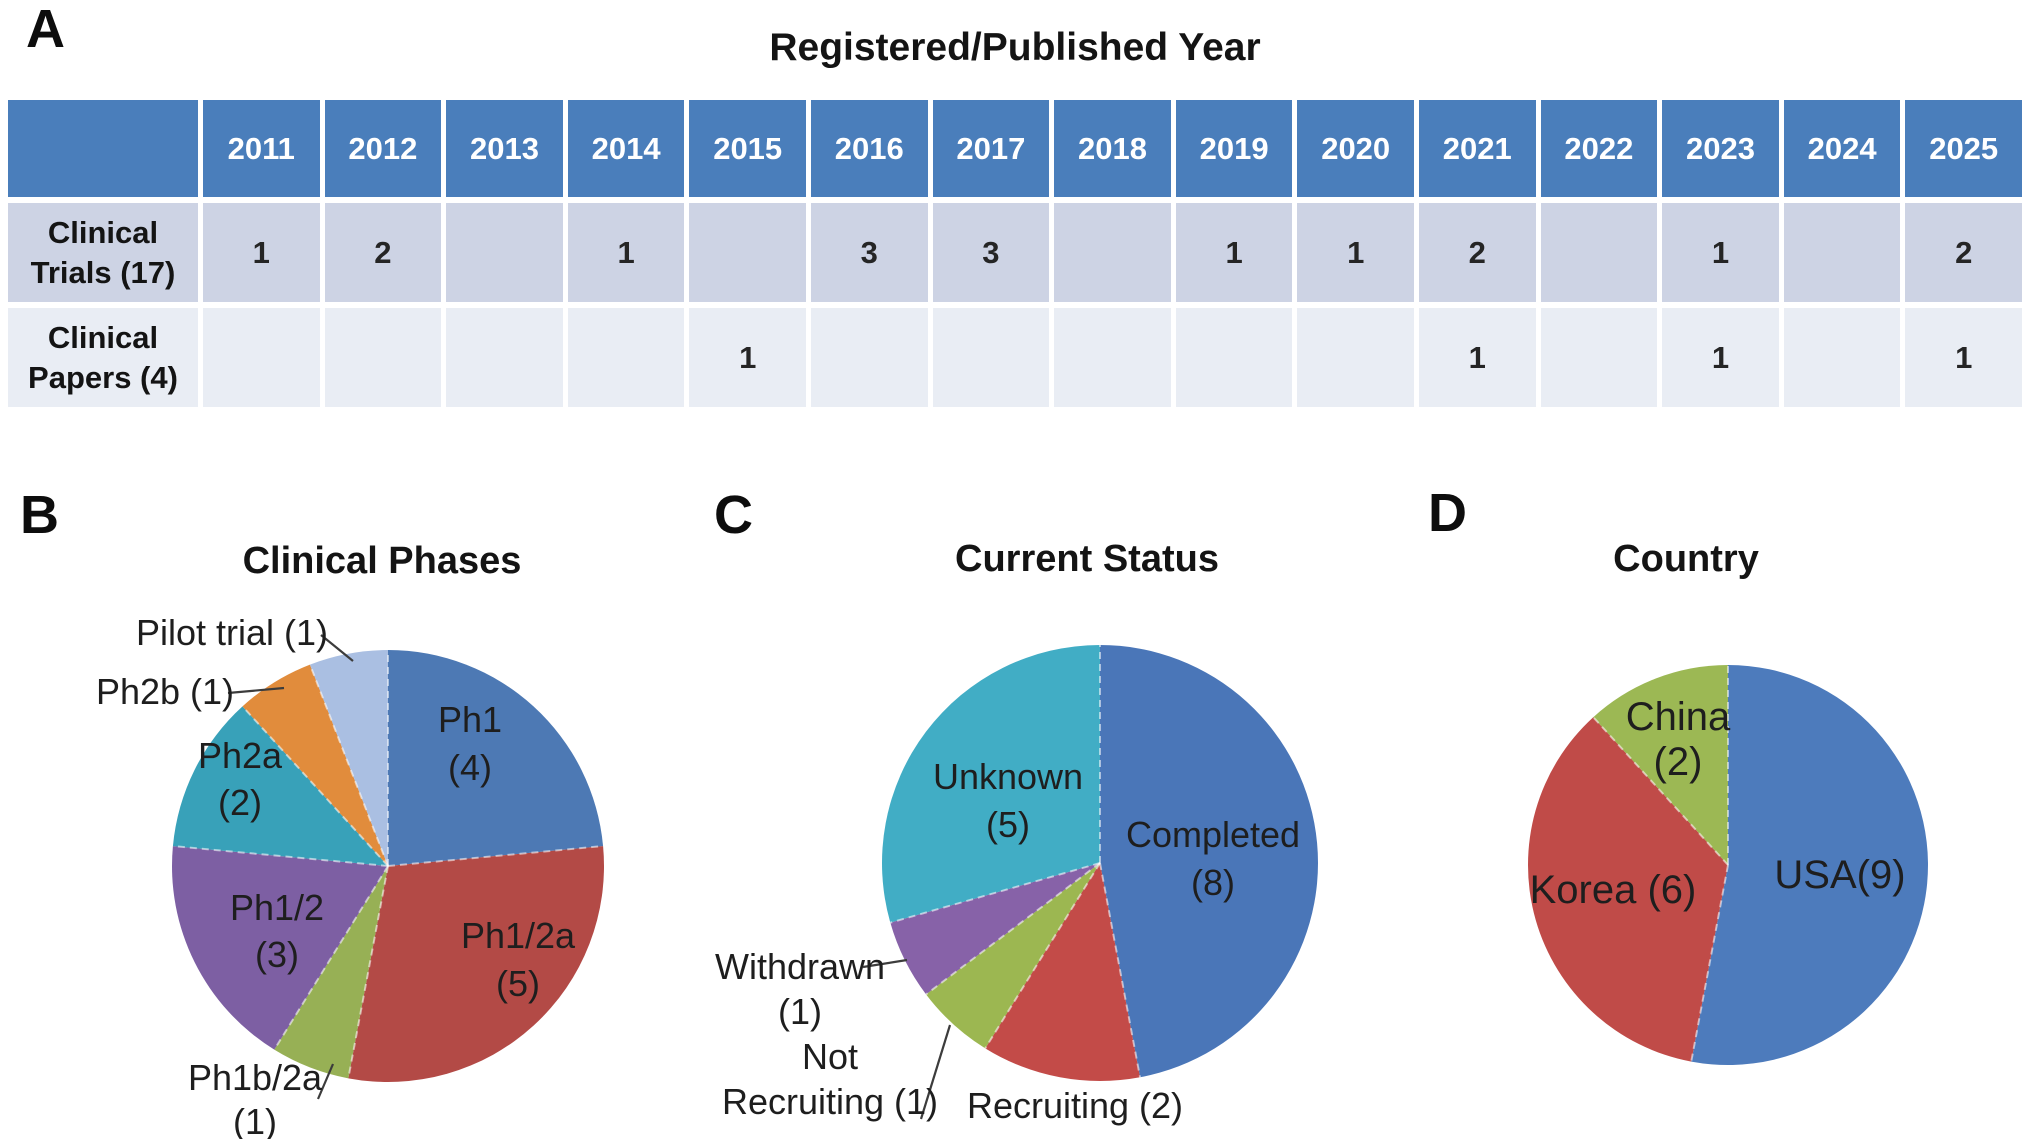 This screenshot has width=2030, height=1139. I want to click on year-header-2021: 2021, so click(1477, 148).